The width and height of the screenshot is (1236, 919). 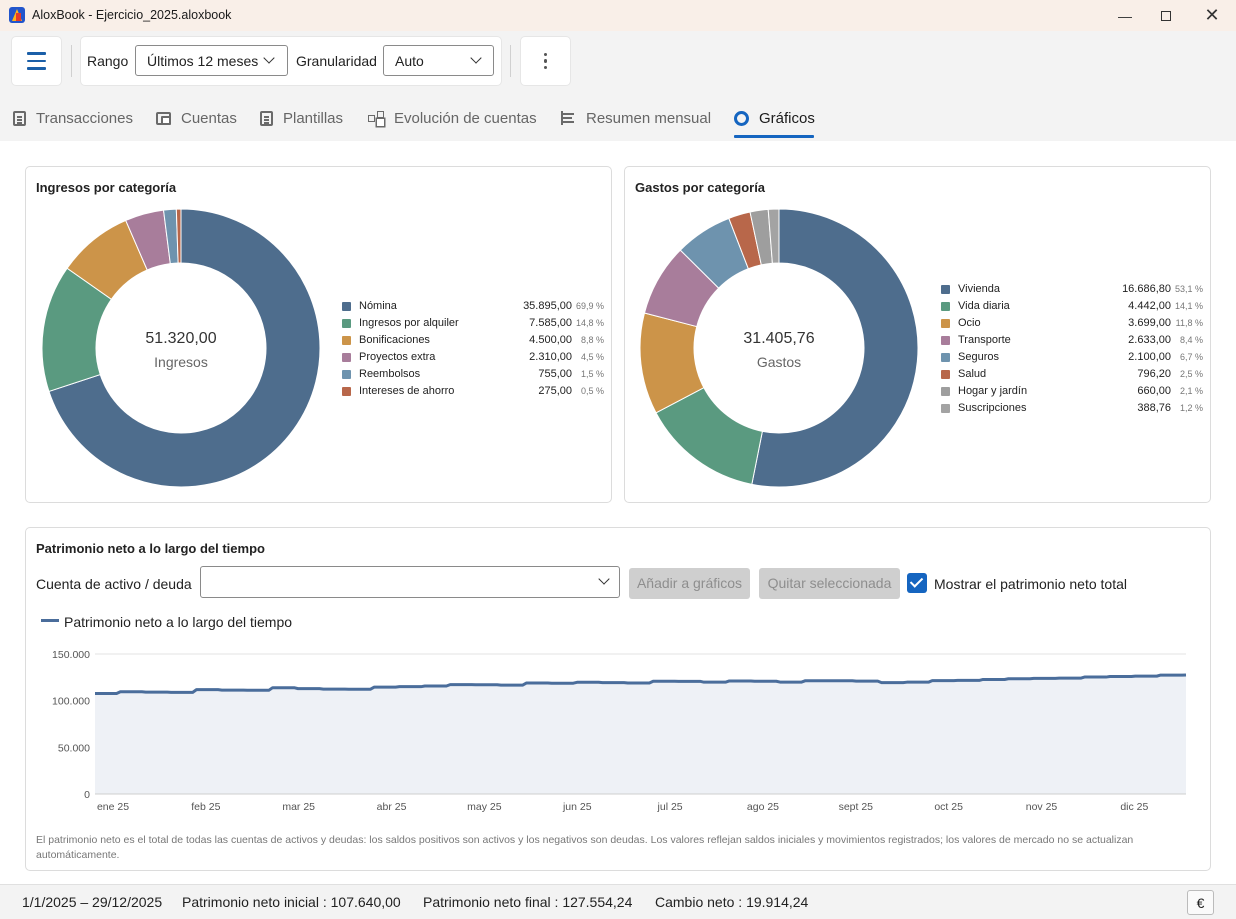 I want to click on maximize-button, so click(x=1166, y=15).